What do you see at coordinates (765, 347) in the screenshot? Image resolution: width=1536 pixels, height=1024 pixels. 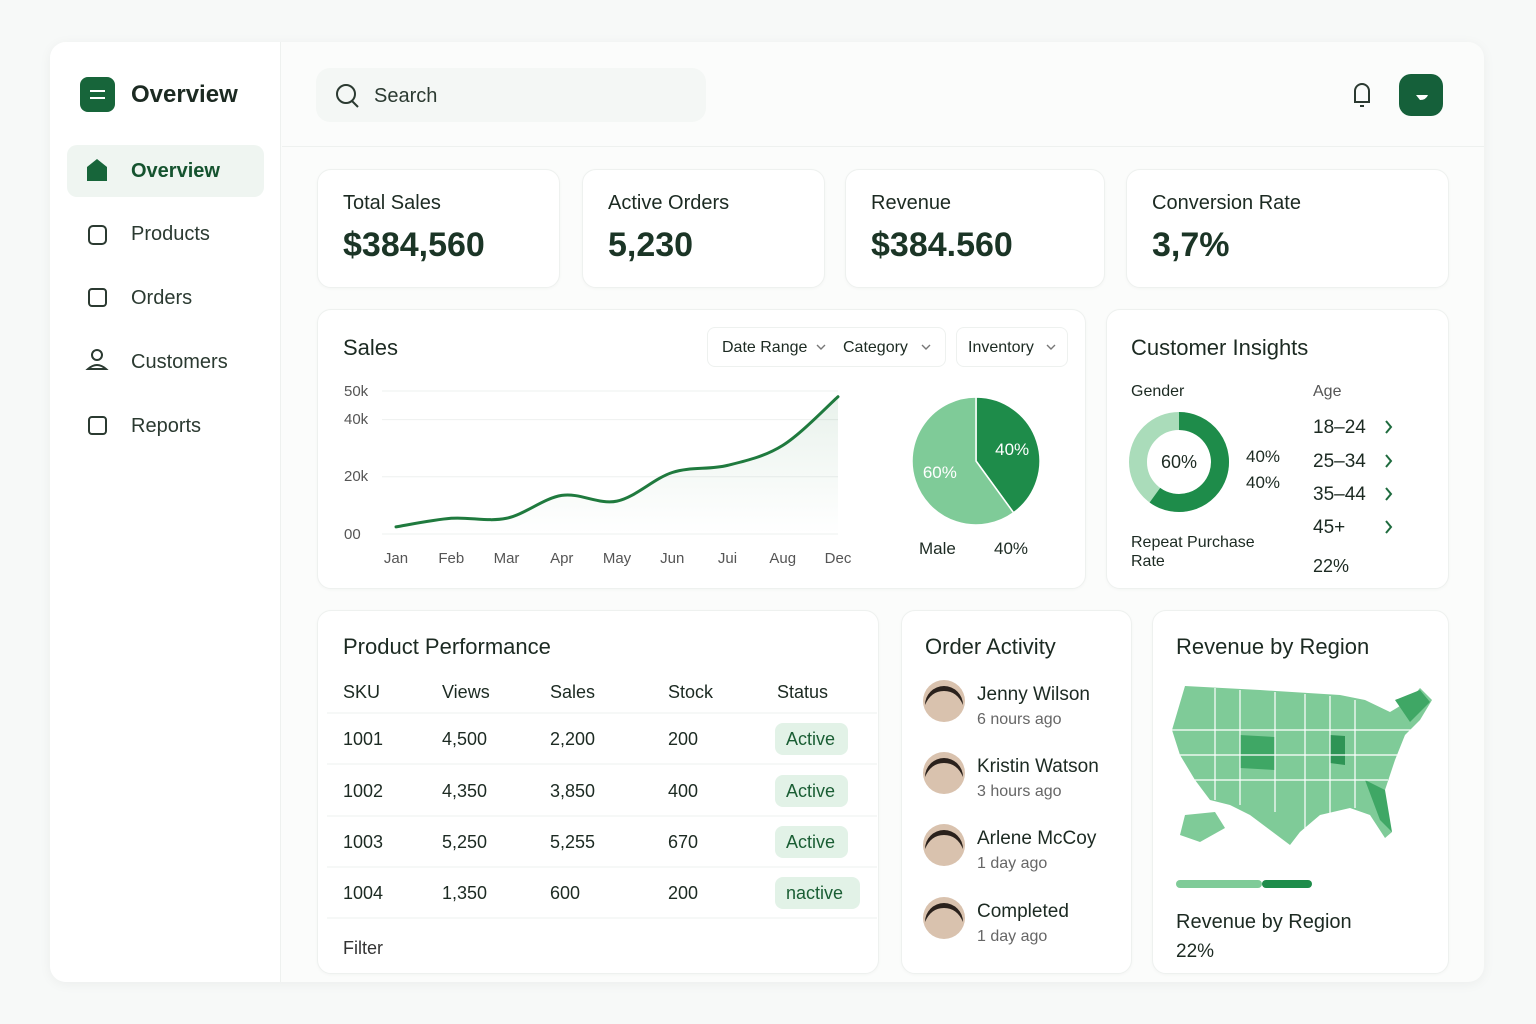 I see `filter-label: Date Range` at bounding box center [765, 347].